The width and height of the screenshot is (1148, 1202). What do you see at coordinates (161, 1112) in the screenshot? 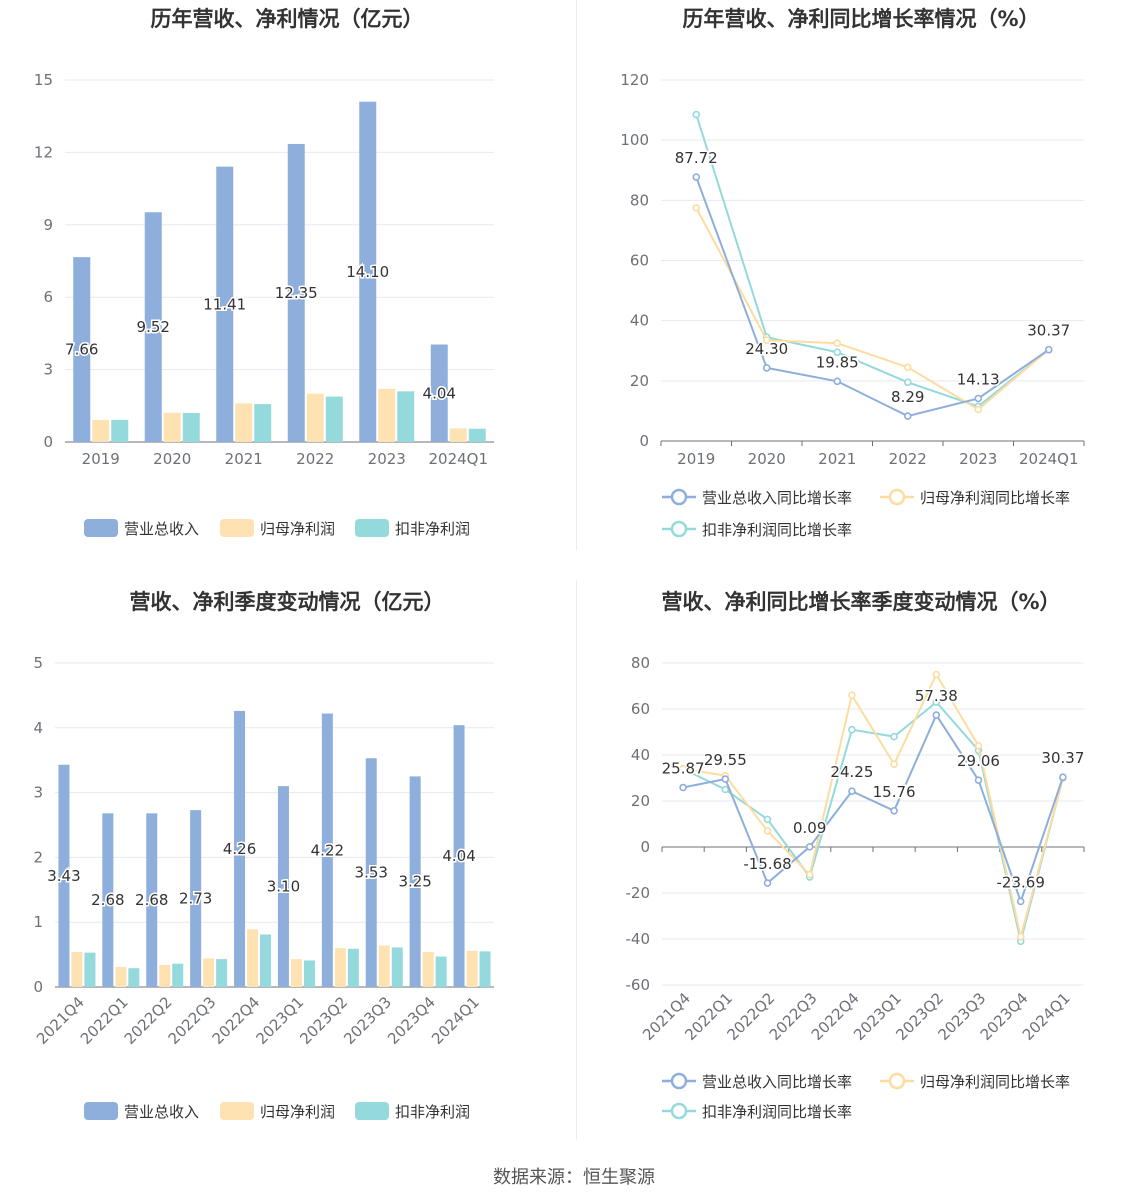
I see `legend-label: 营业总收入` at bounding box center [161, 1112].